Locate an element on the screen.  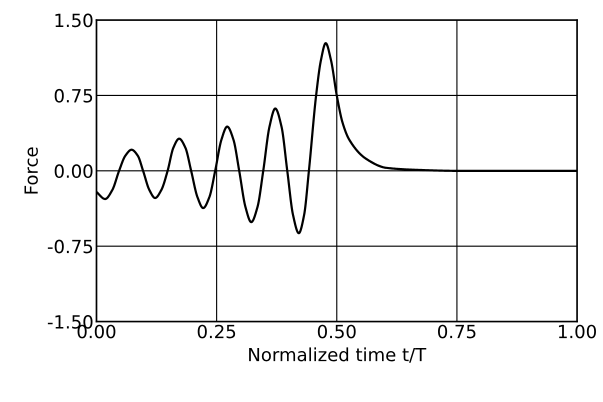
x-tick-label: 1.00 is located at coordinates (577, 331).